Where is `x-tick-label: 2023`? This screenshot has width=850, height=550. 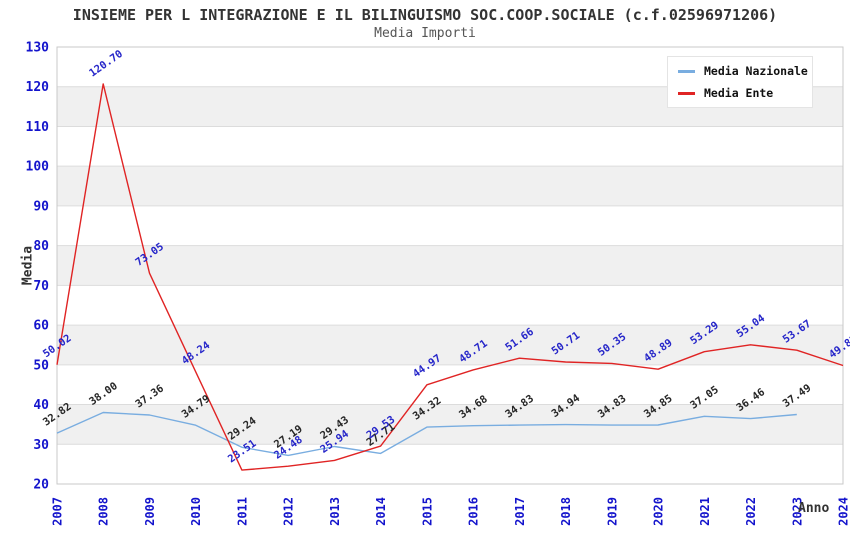
x-tick-label: 2023 is located at coordinates (797, 511).